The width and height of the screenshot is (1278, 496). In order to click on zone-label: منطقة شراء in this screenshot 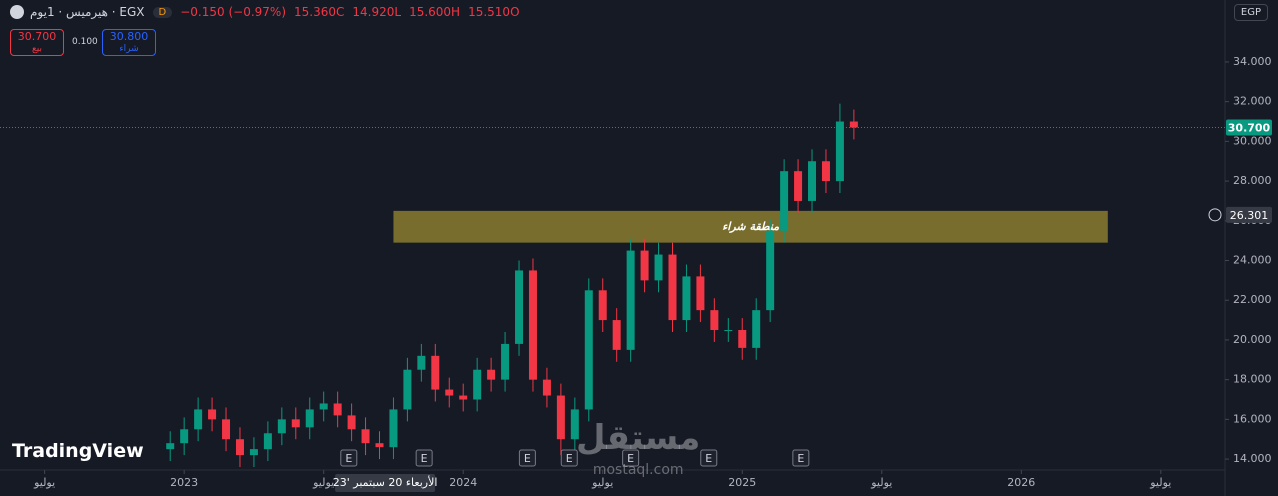, I will do `click(750, 226)`.